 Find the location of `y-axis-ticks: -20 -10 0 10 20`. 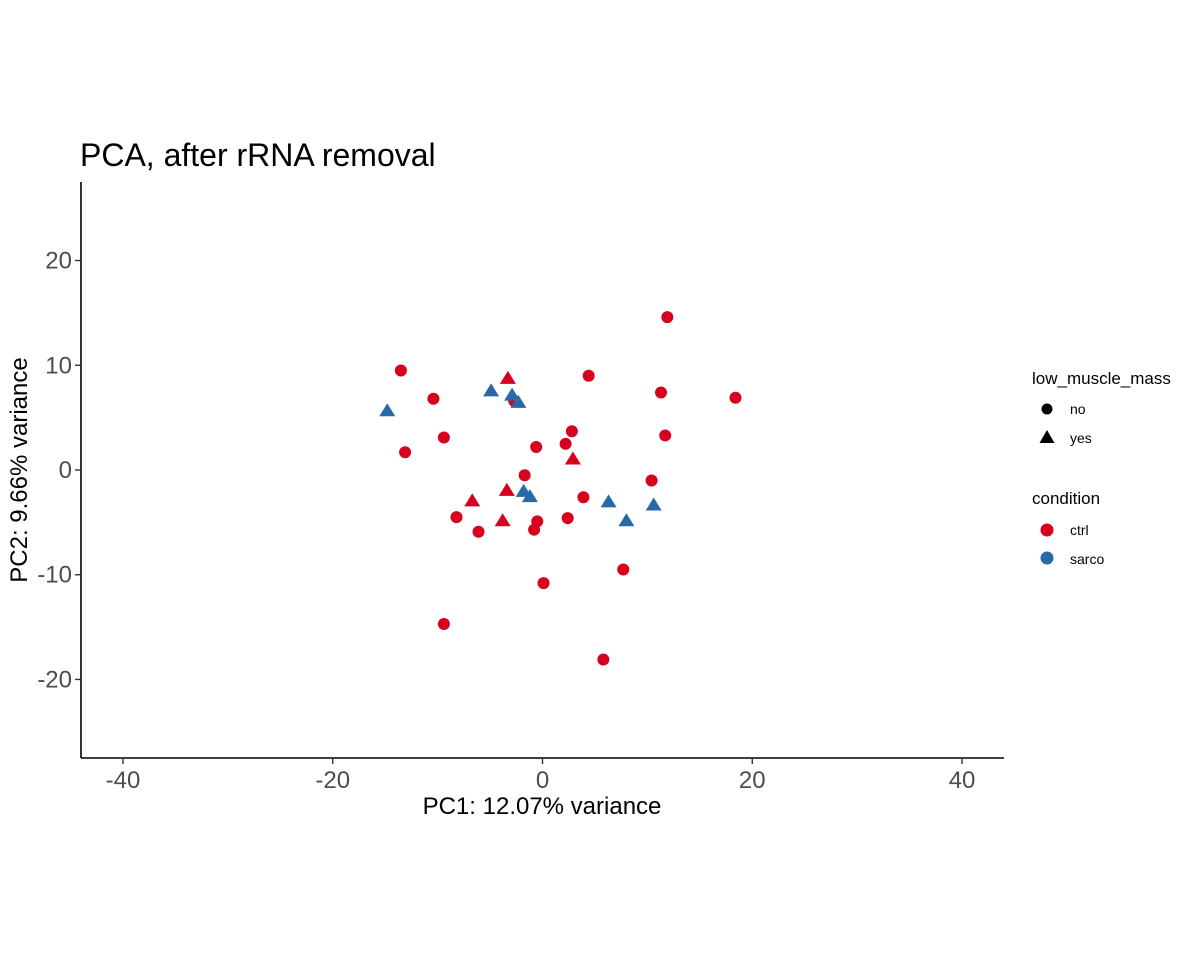

y-axis-ticks: -20 -10 0 10 20 is located at coordinates (59, 470).